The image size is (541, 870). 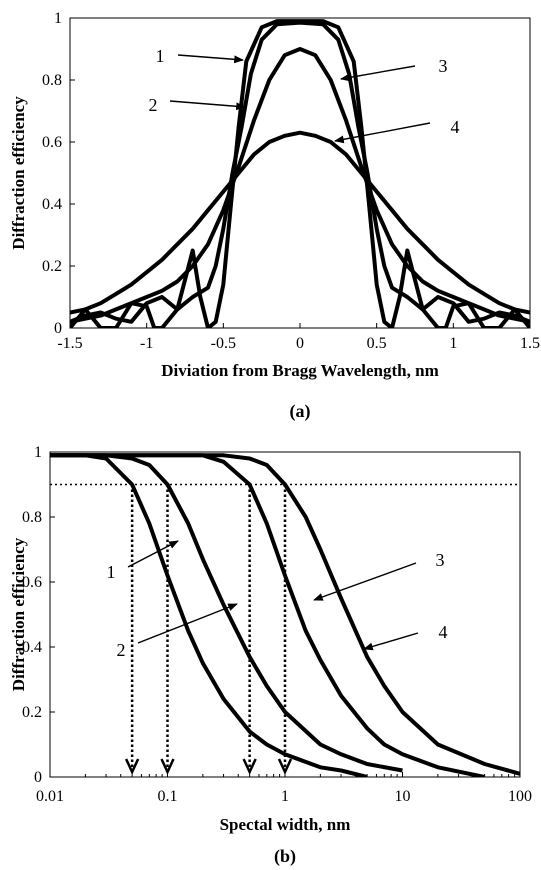 What do you see at coordinates (58, 18) in the screenshot?
I see `panel-a-y-tick-label: 1` at bounding box center [58, 18].